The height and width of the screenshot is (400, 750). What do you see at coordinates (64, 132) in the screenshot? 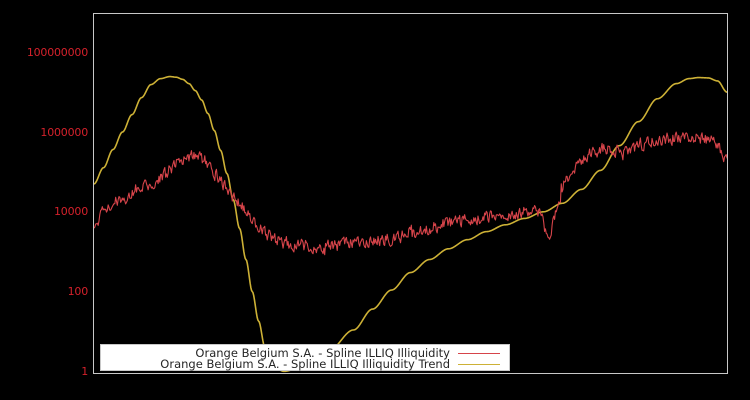
I see `y-tick-label: 1000000` at bounding box center [64, 132].